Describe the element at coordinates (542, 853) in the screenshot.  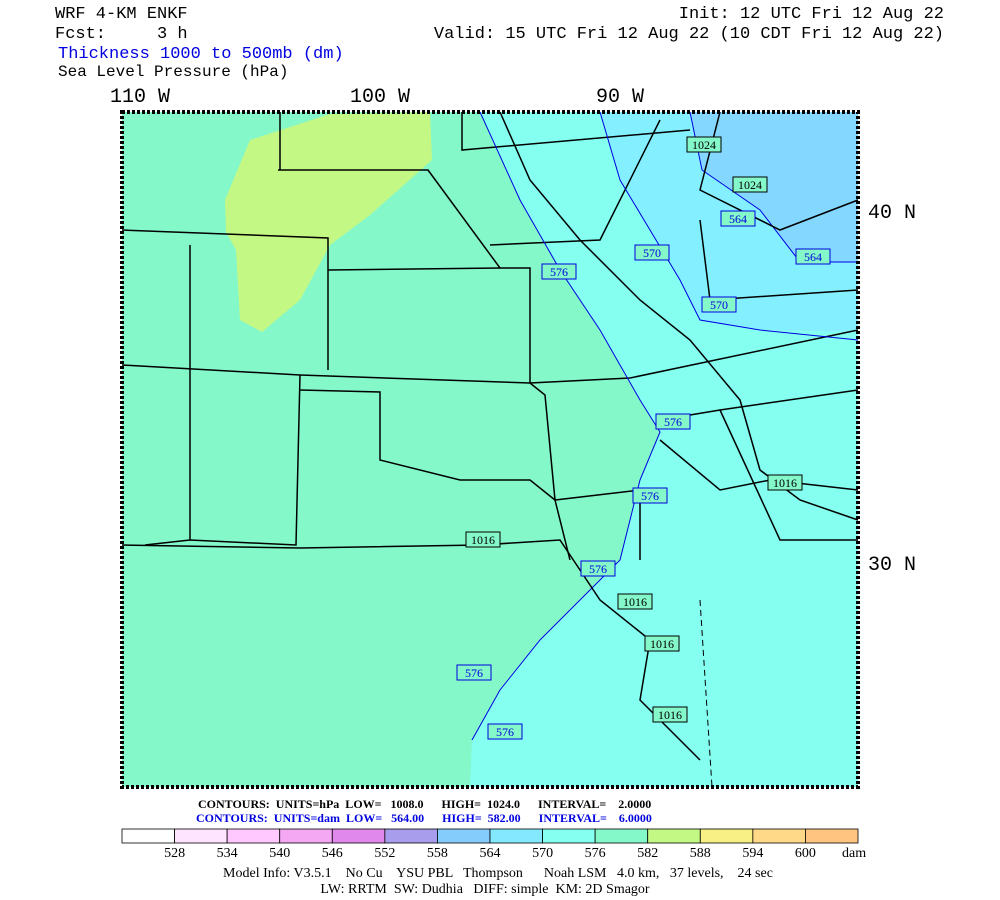
I see `colorbar-label: 570` at that location.